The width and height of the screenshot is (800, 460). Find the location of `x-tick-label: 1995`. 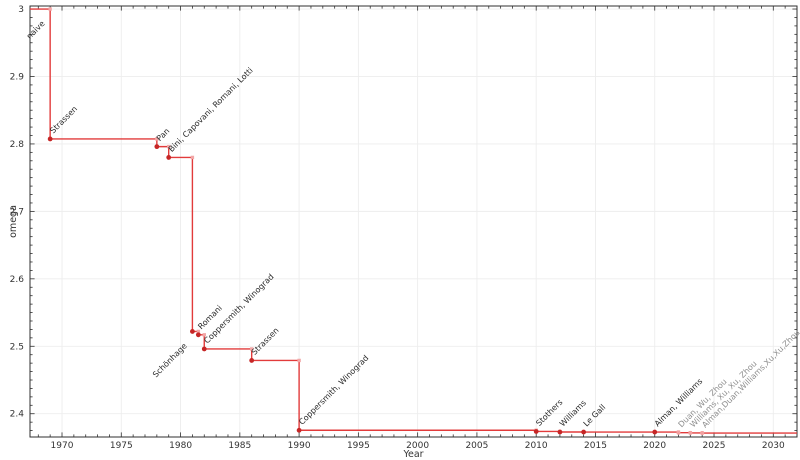

x-tick-label: 1995 is located at coordinates (358, 446).